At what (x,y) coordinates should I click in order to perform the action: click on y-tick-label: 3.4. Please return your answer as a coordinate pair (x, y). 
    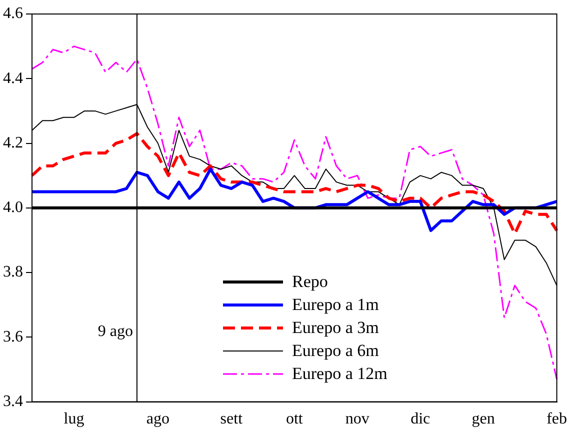
    Looking at the image, I should click on (13, 401).